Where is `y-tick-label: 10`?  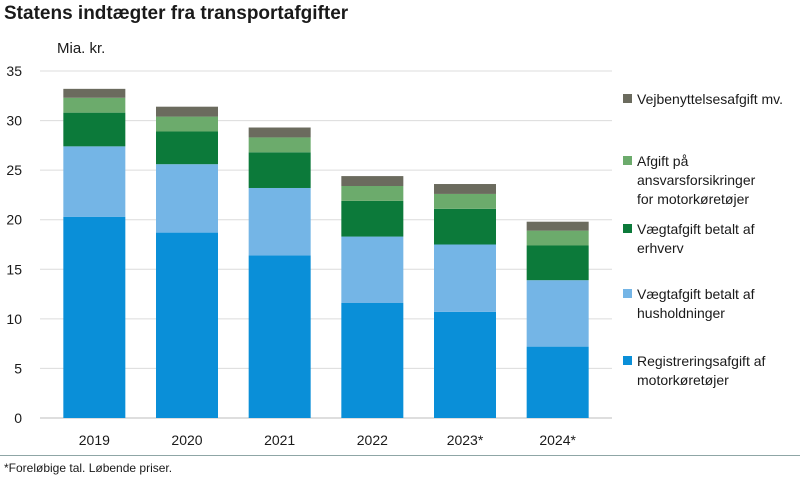
y-tick-label: 10 is located at coordinates (14, 319).